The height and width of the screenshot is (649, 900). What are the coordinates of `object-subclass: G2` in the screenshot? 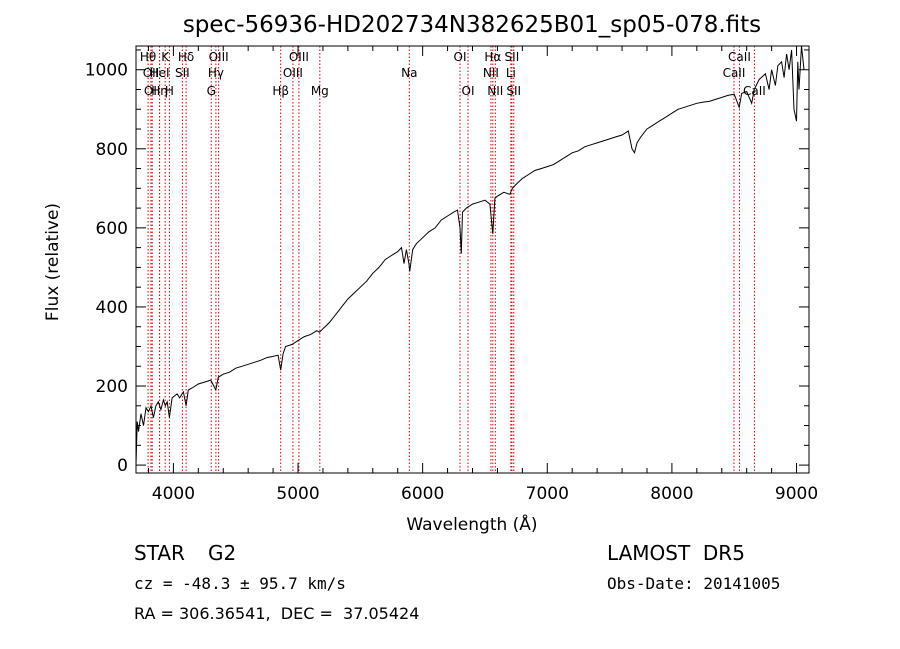 It's located at (222, 553).